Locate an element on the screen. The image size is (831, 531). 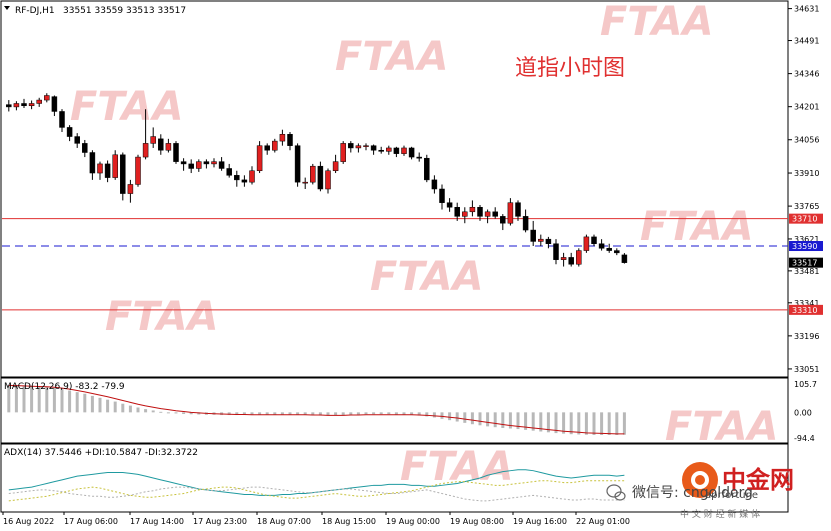
level-label: 33310 is located at coordinates (804, 310).